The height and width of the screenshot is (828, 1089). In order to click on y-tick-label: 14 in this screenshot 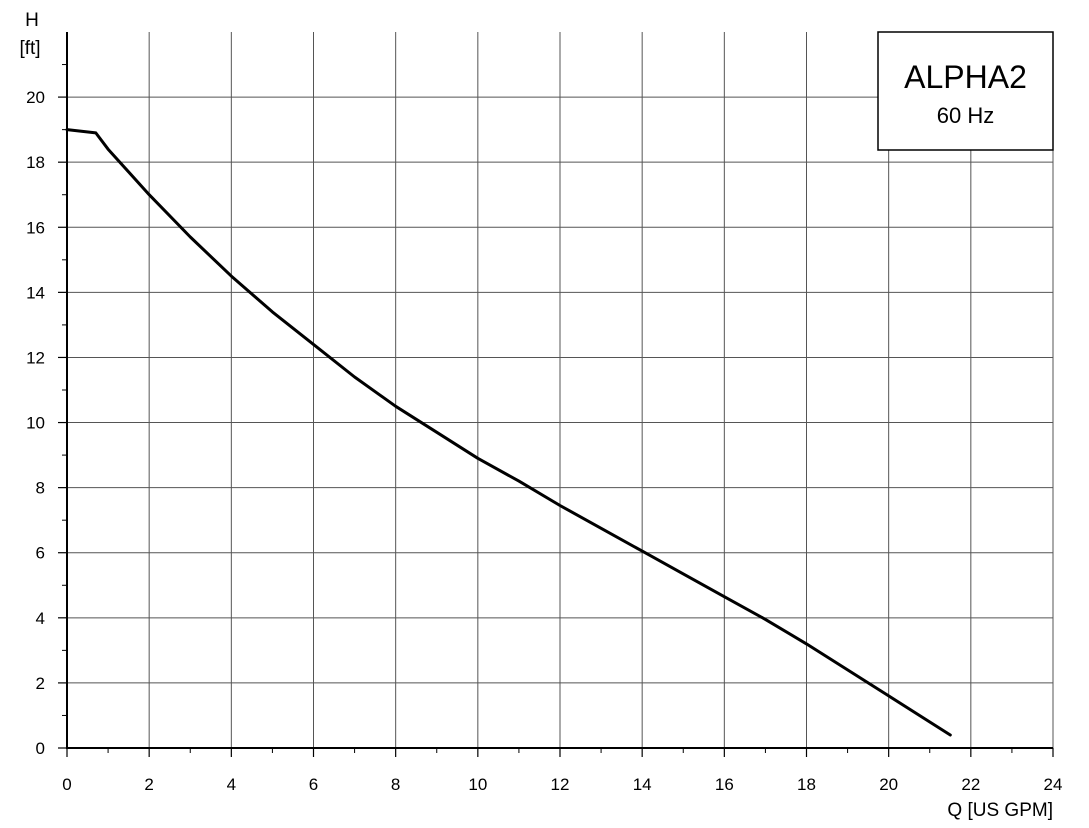, I will do `click(35, 292)`.